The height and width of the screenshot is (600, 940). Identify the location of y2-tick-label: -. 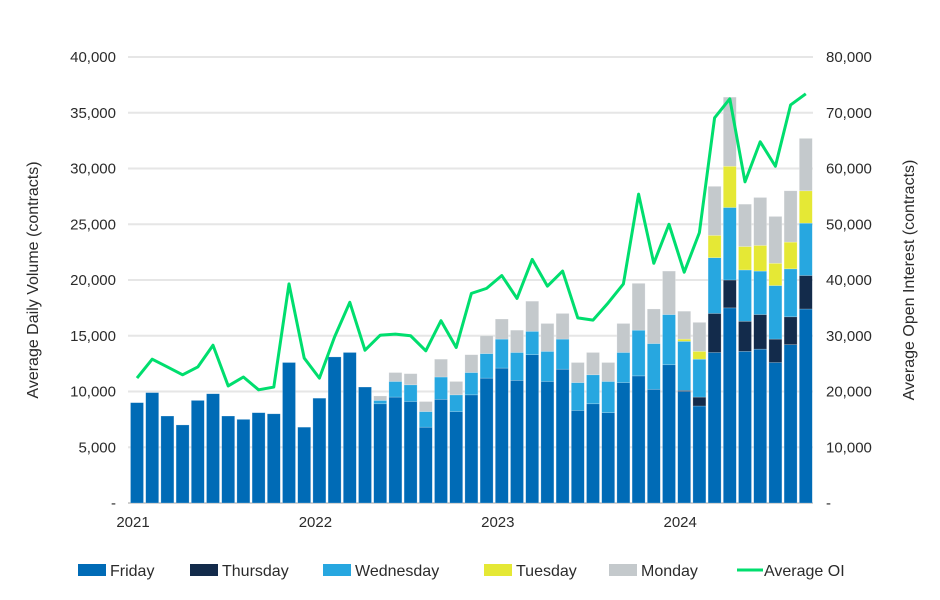
(828, 503).